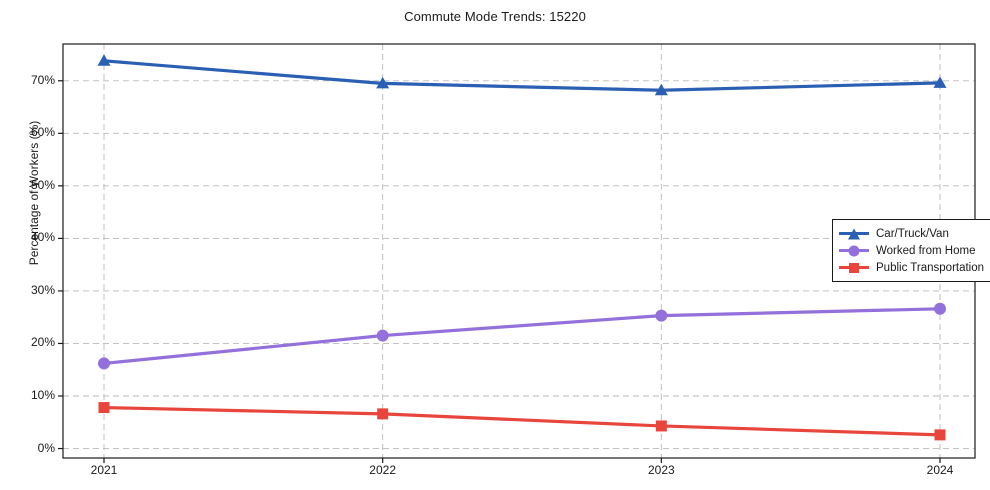  Describe the element at coordinates (382, 470) in the screenshot. I see `x-tick-label: 2022` at that location.